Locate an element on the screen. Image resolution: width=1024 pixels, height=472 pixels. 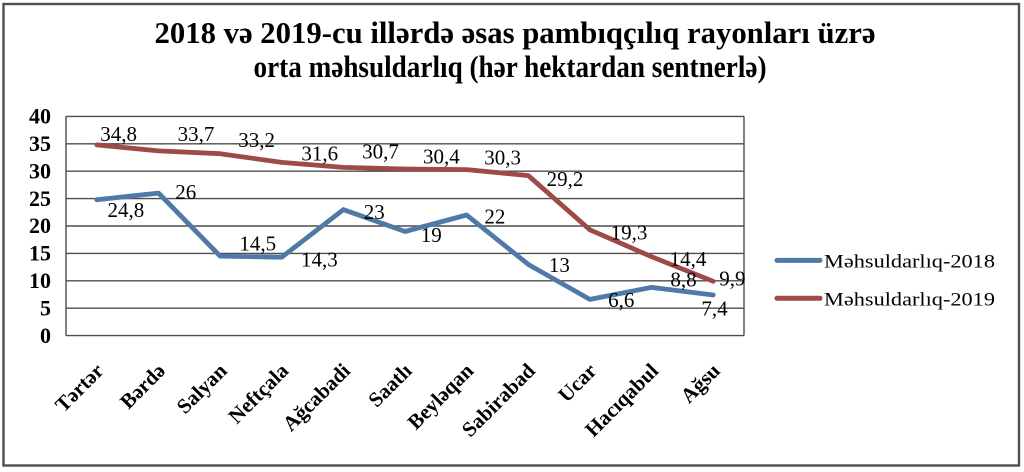
svg-text: 19,3 is located at coordinates (629, 232).